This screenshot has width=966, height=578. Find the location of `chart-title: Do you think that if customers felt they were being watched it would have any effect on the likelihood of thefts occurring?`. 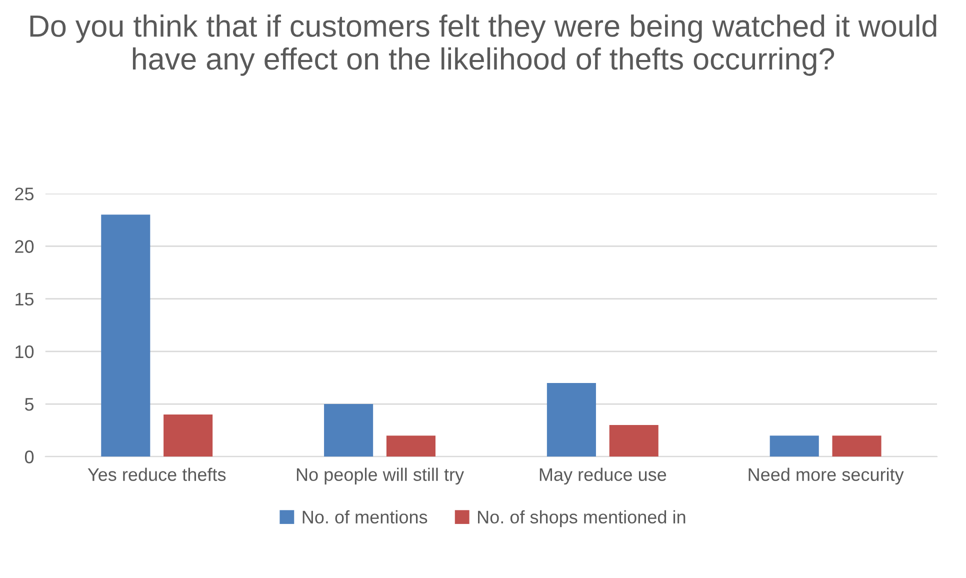

chart-title: Do you think that if customers felt they were being watched it would have any effect on the likelihood of thefts occurring? is located at coordinates (483, 45).